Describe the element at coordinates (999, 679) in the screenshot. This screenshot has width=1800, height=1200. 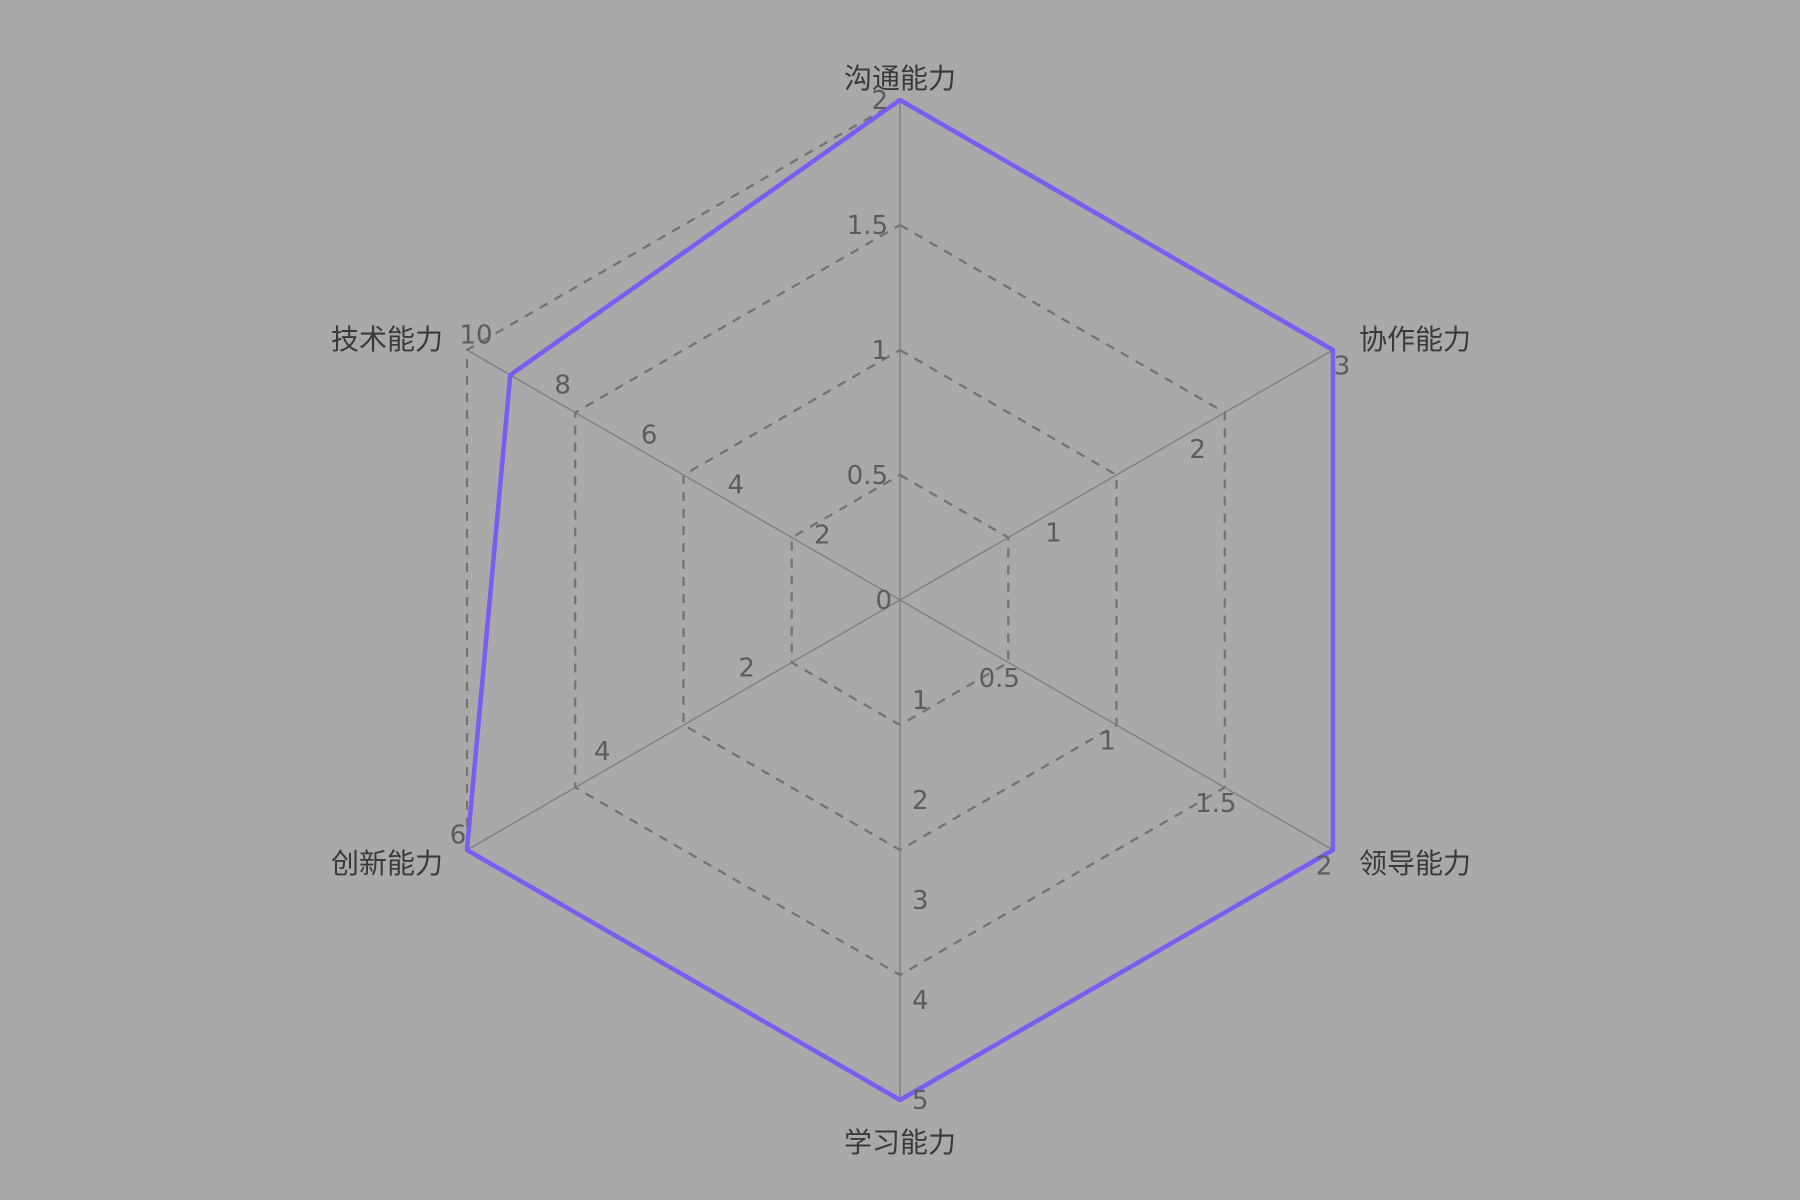
I see `tick-label-2-0: 0.5` at that location.